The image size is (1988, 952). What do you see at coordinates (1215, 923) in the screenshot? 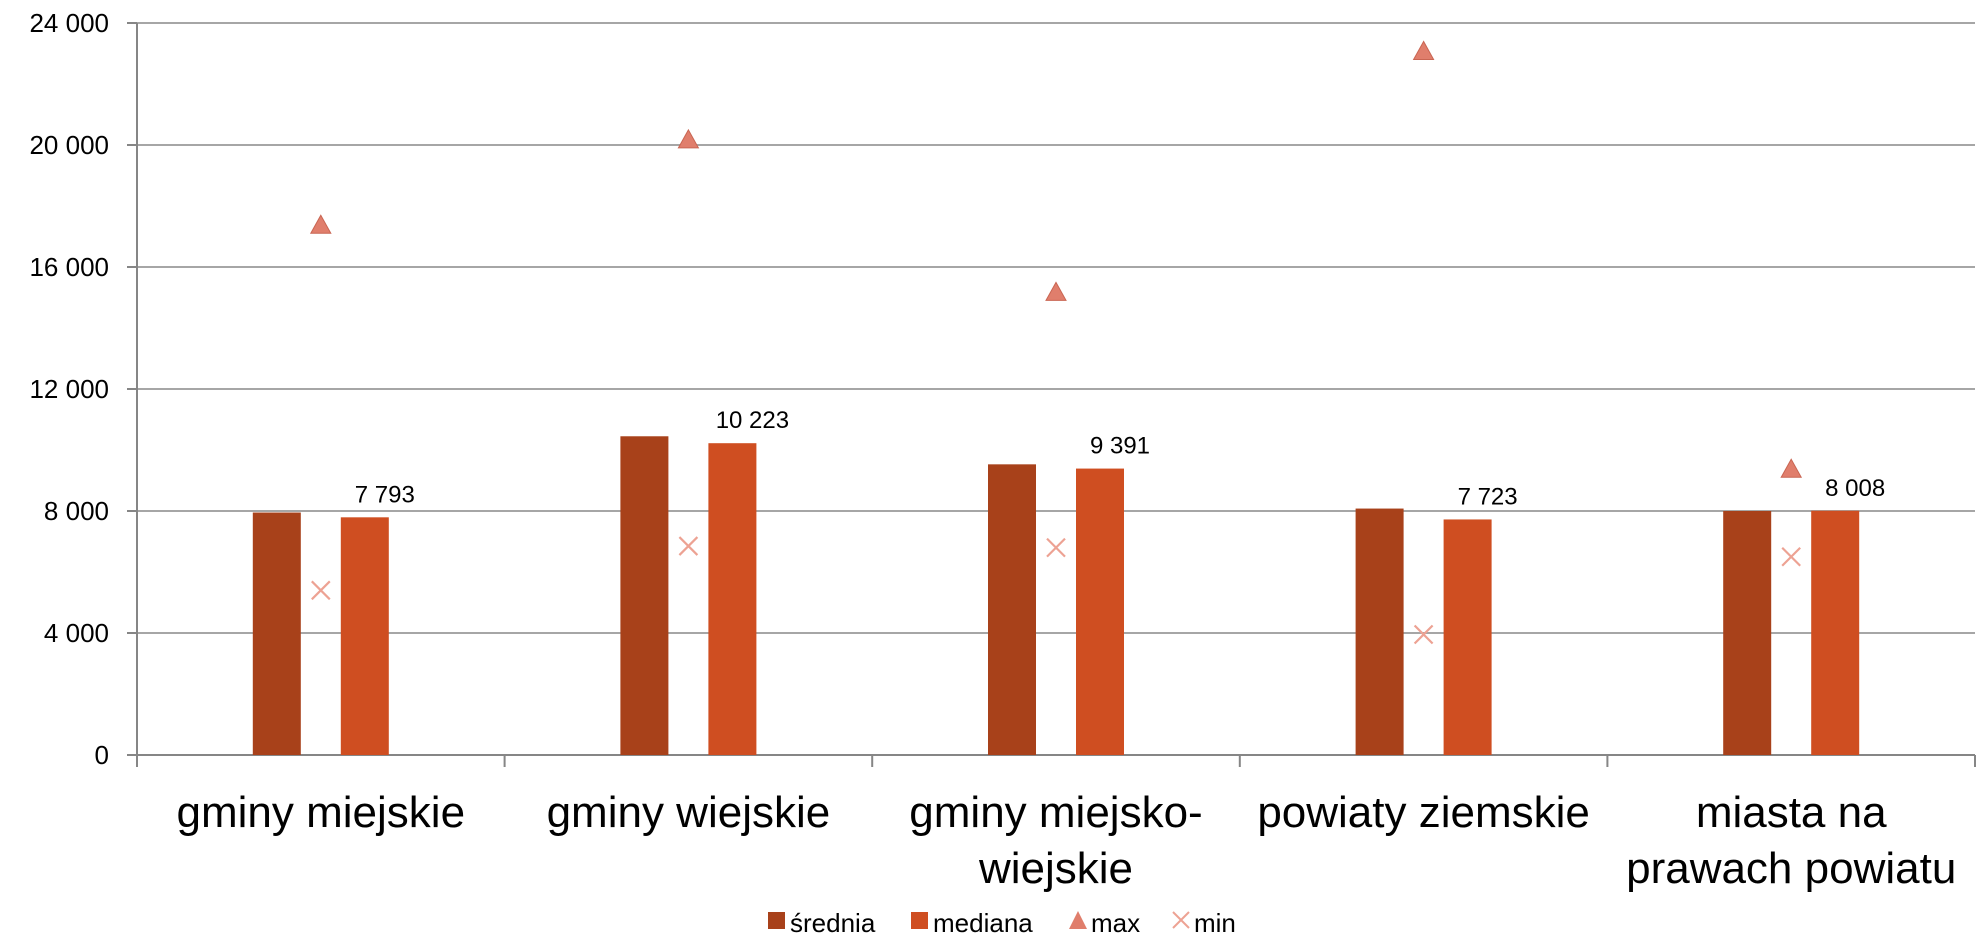
I see `legend-label: min` at bounding box center [1215, 923].